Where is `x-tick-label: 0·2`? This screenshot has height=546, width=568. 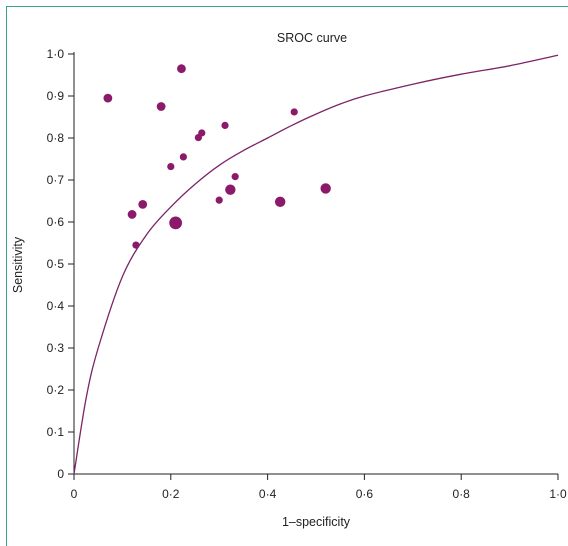 x-tick-label: 0·2 is located at coordinates (171, 494).